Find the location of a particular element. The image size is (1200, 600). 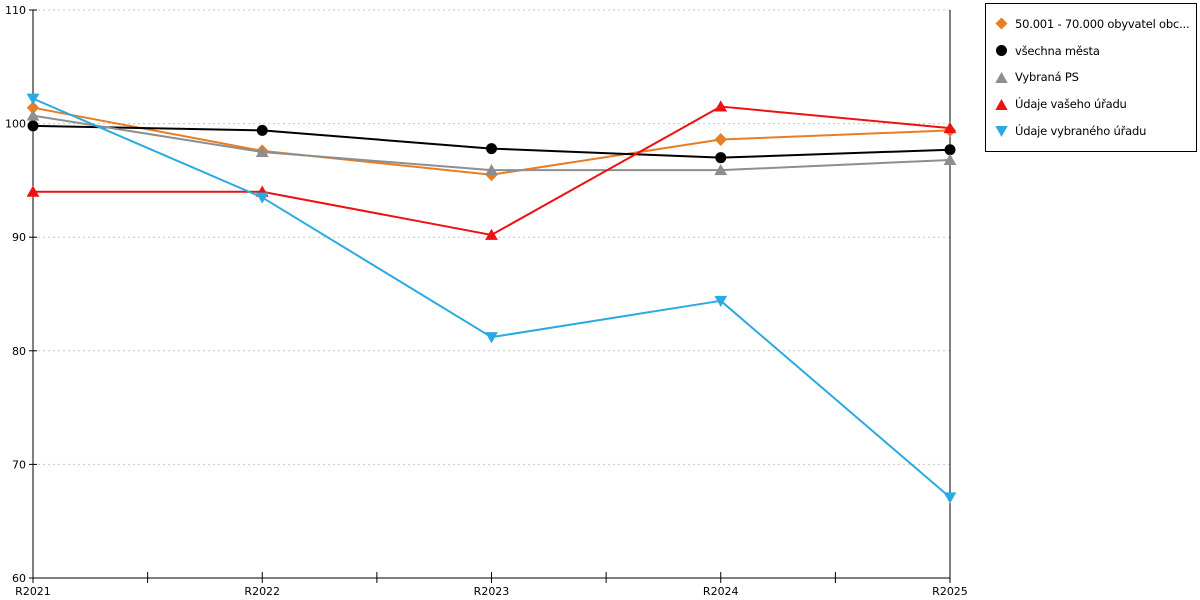

y-tick-label-90: 90 is located at coordinates (19, 237).